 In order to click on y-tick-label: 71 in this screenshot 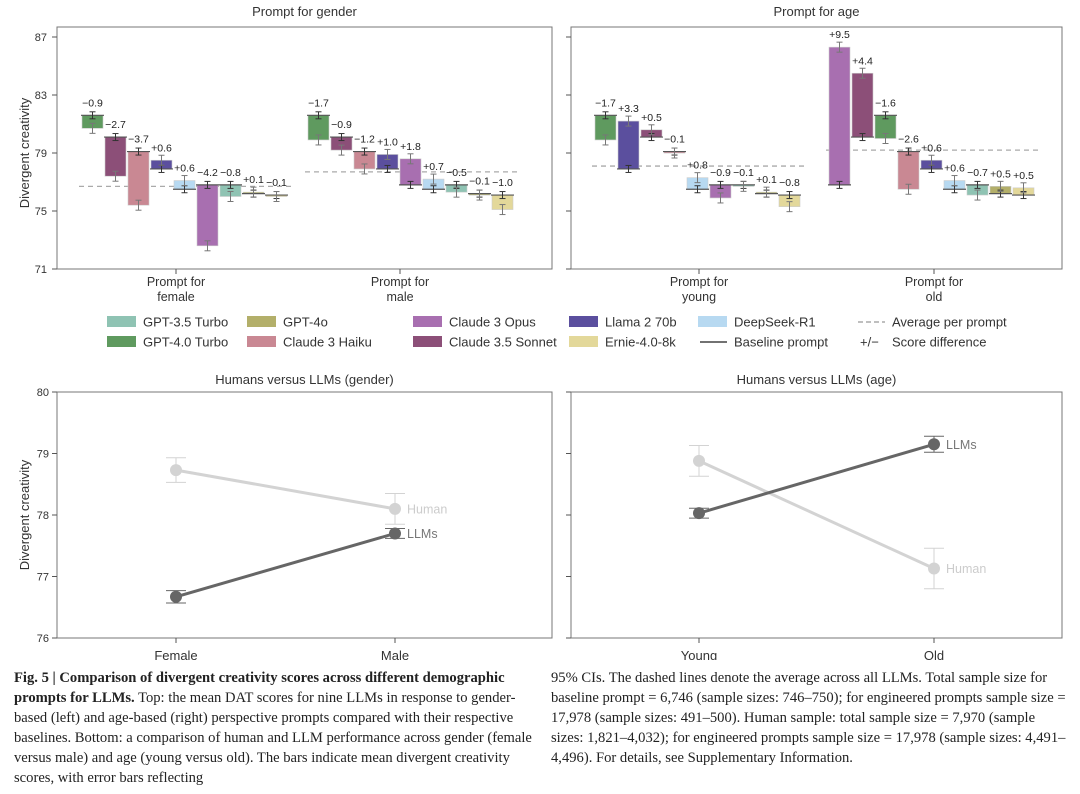, I will do `click(41, 270)`.